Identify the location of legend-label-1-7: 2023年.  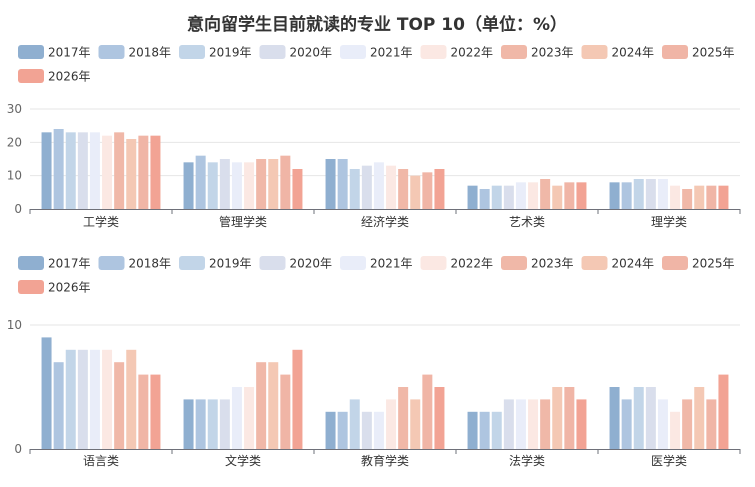
(552, 53).